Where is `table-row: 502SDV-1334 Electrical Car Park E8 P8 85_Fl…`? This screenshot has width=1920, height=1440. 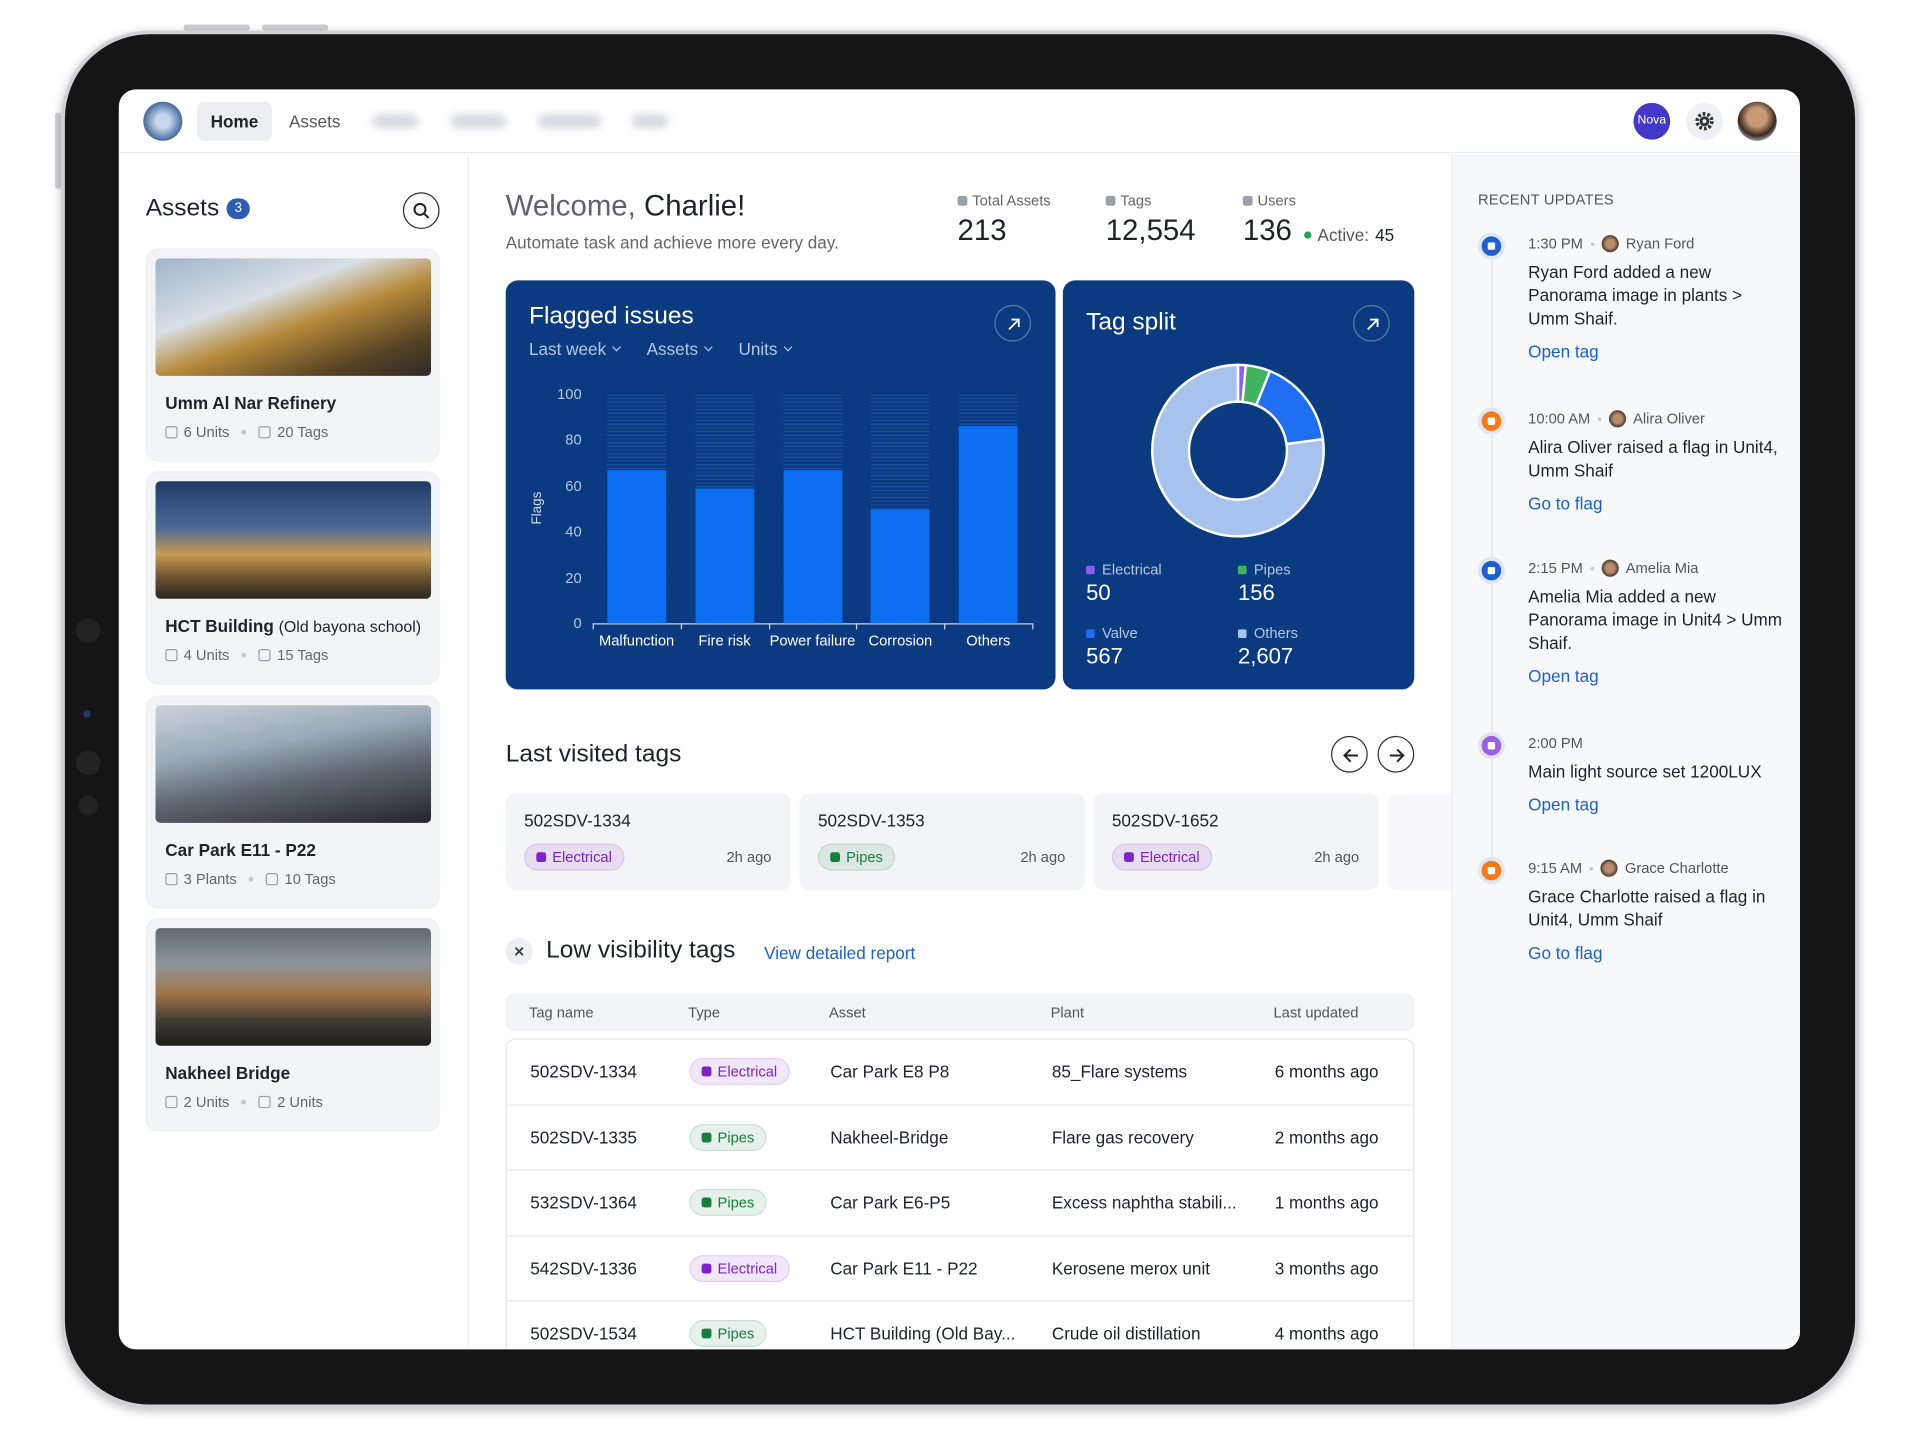
table-row: 502SDV-1334 Electrical Car Park E8 P8 85_Fl… is located at coordinates (960, 1073).